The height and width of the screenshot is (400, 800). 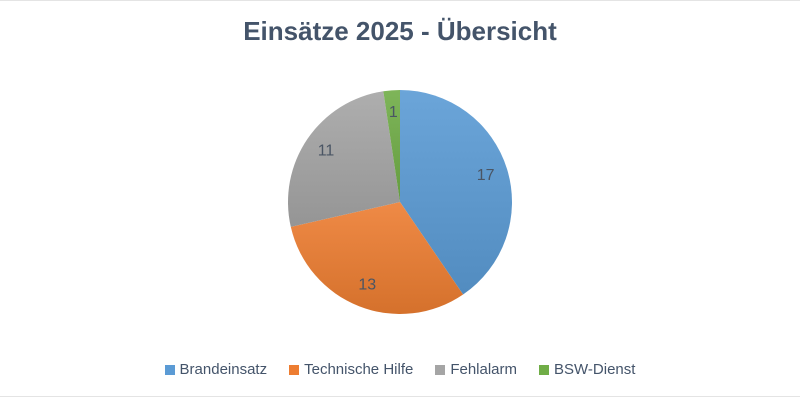 I want to click on chart-title: Einsätze 2025 - Übersicht, so click(x=400, y=31).